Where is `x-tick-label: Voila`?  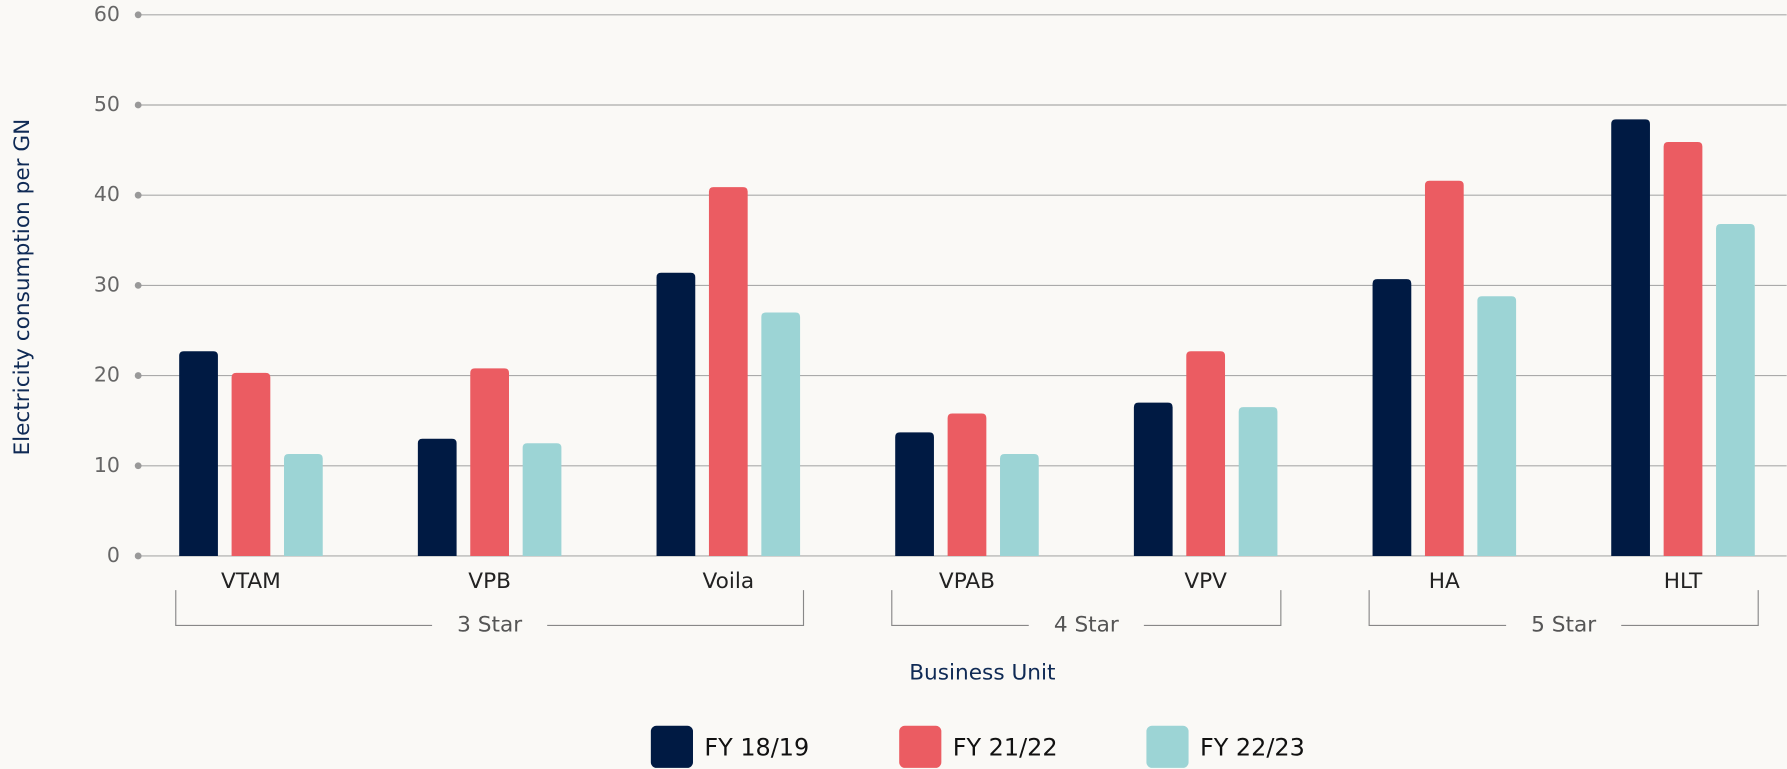 x-tick-label: Voila is located at coordinates (728, 581).